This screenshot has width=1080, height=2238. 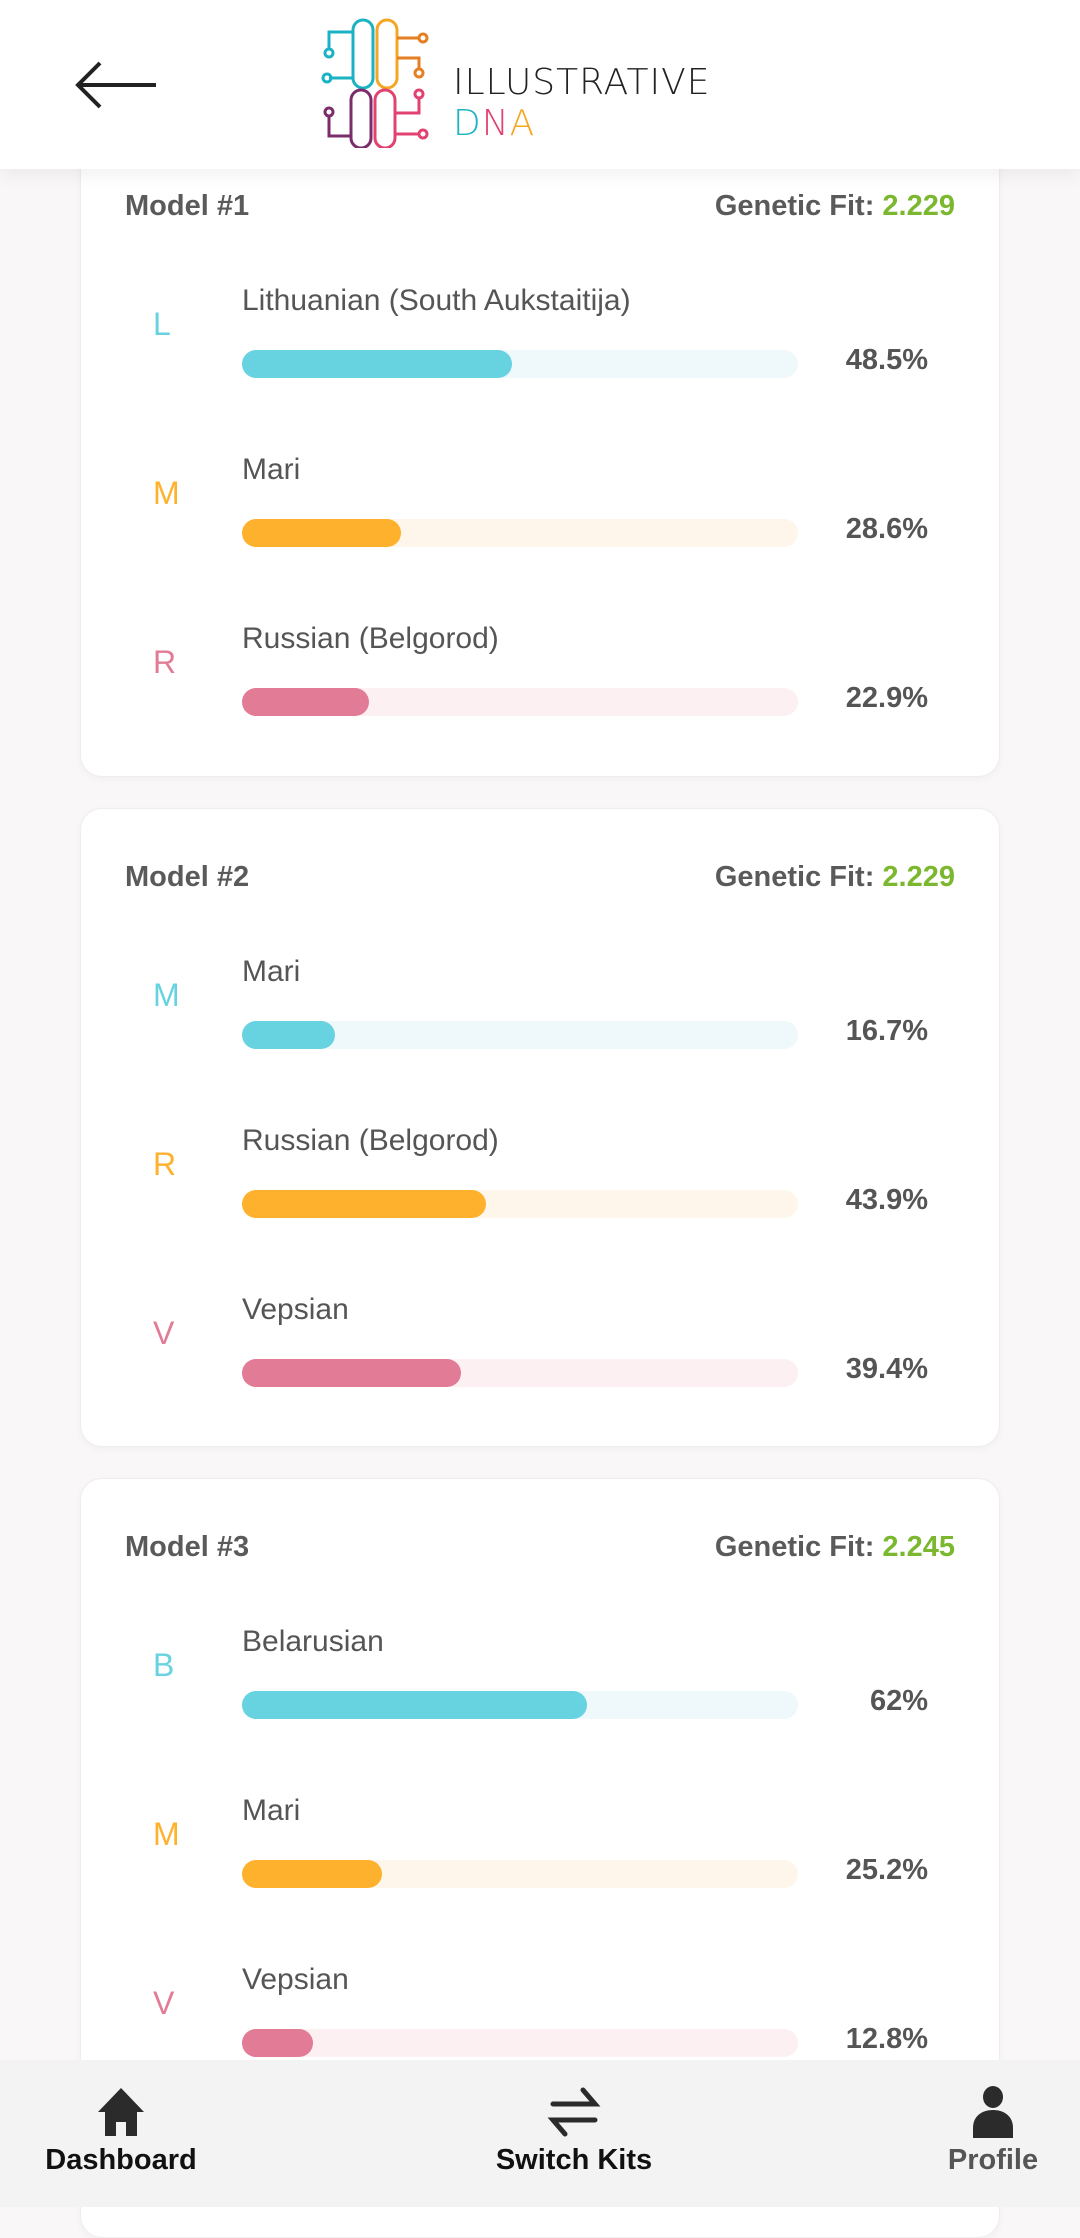 I want to click on population-percent: 62%, so click(x=898, y=1701).